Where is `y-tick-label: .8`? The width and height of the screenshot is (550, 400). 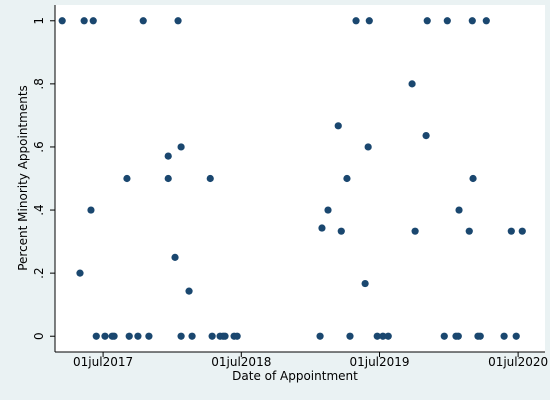
y-tick-label: .8 is located at coordinates (39, 83).